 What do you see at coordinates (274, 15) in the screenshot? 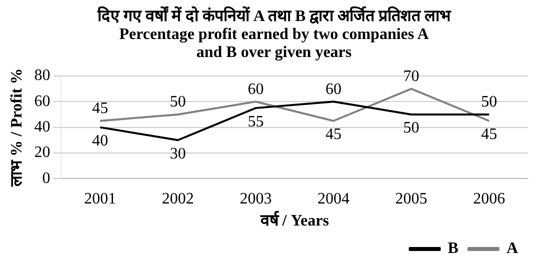
I see `chart-title: दिए गए वर्षों में दो कंपनियों A तथा B द्वारा अर्जित प्रतिशत लाभ` at bounding box center [274, 15].